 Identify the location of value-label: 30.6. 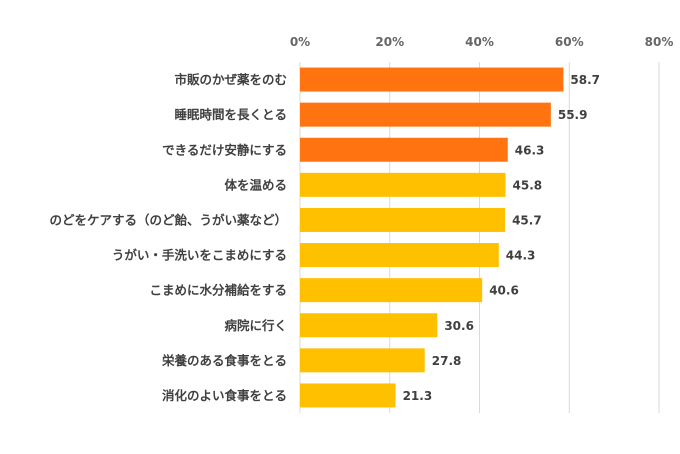
(459, 326).